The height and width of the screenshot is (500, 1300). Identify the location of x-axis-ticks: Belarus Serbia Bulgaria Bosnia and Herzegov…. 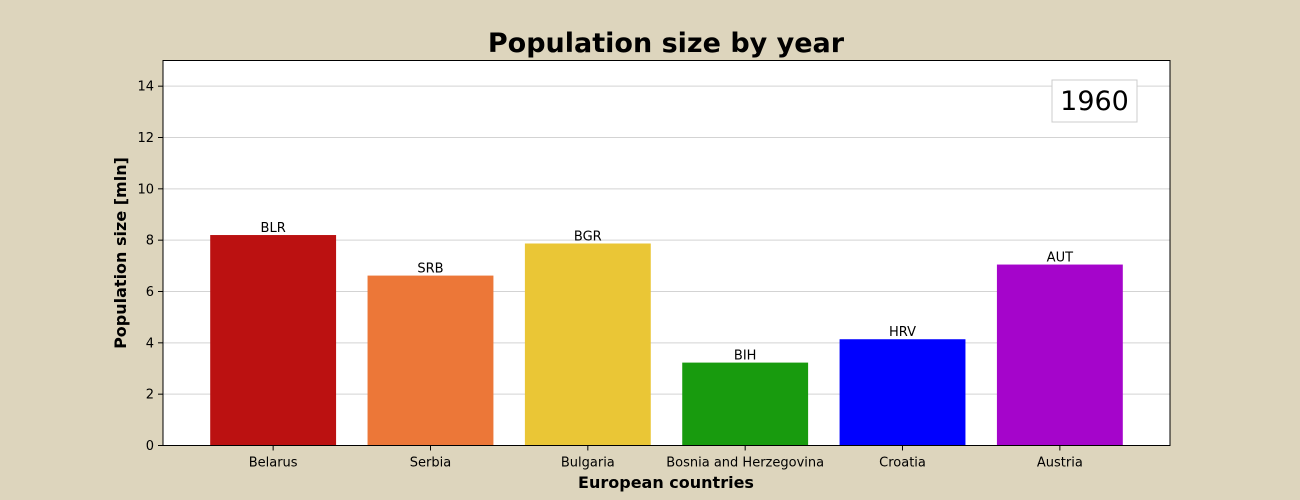
(666, 458).